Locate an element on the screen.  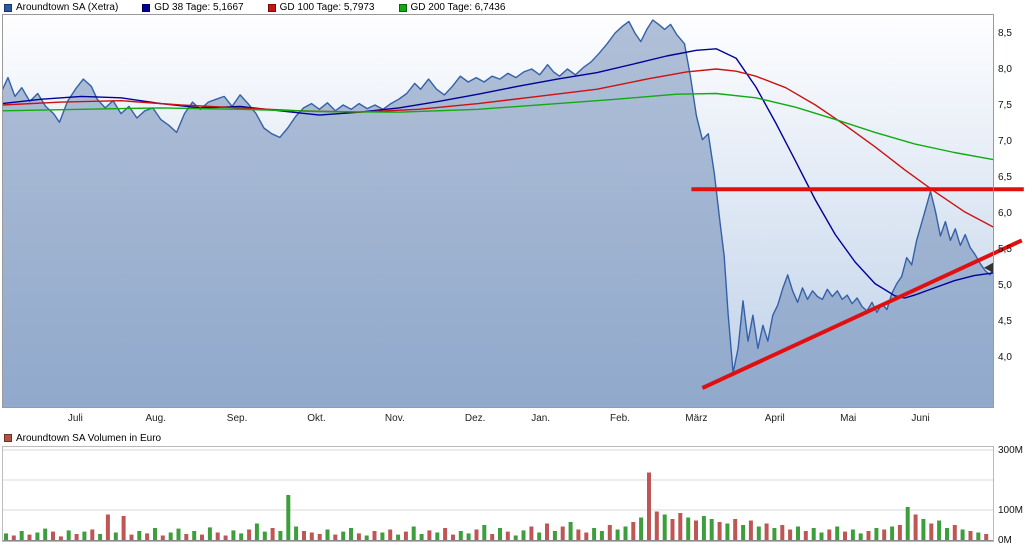
y-tick-label: 5,0 is located at coordinates (1005, 285).